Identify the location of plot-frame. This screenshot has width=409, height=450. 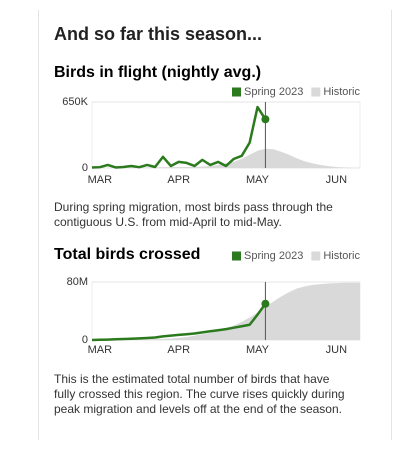
(226, 135).